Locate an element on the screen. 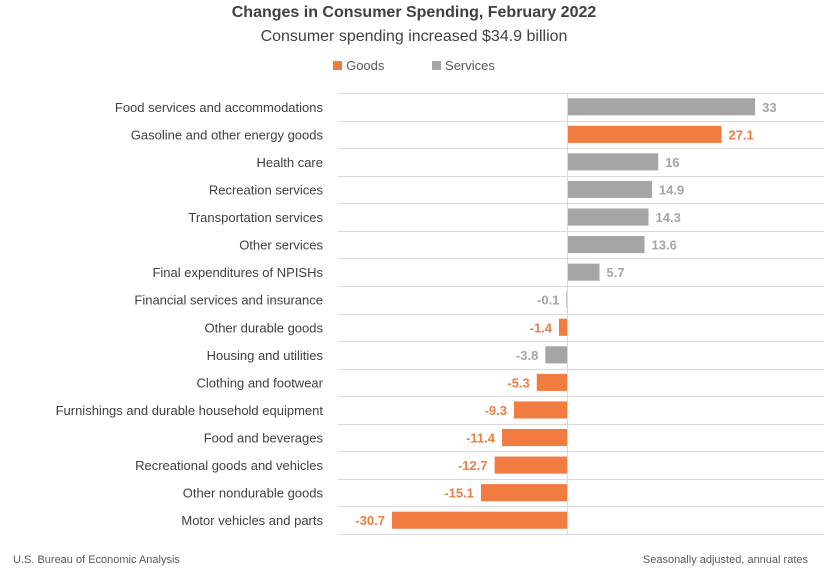  data-label: -3.8 is located at coordinates (527, 355).